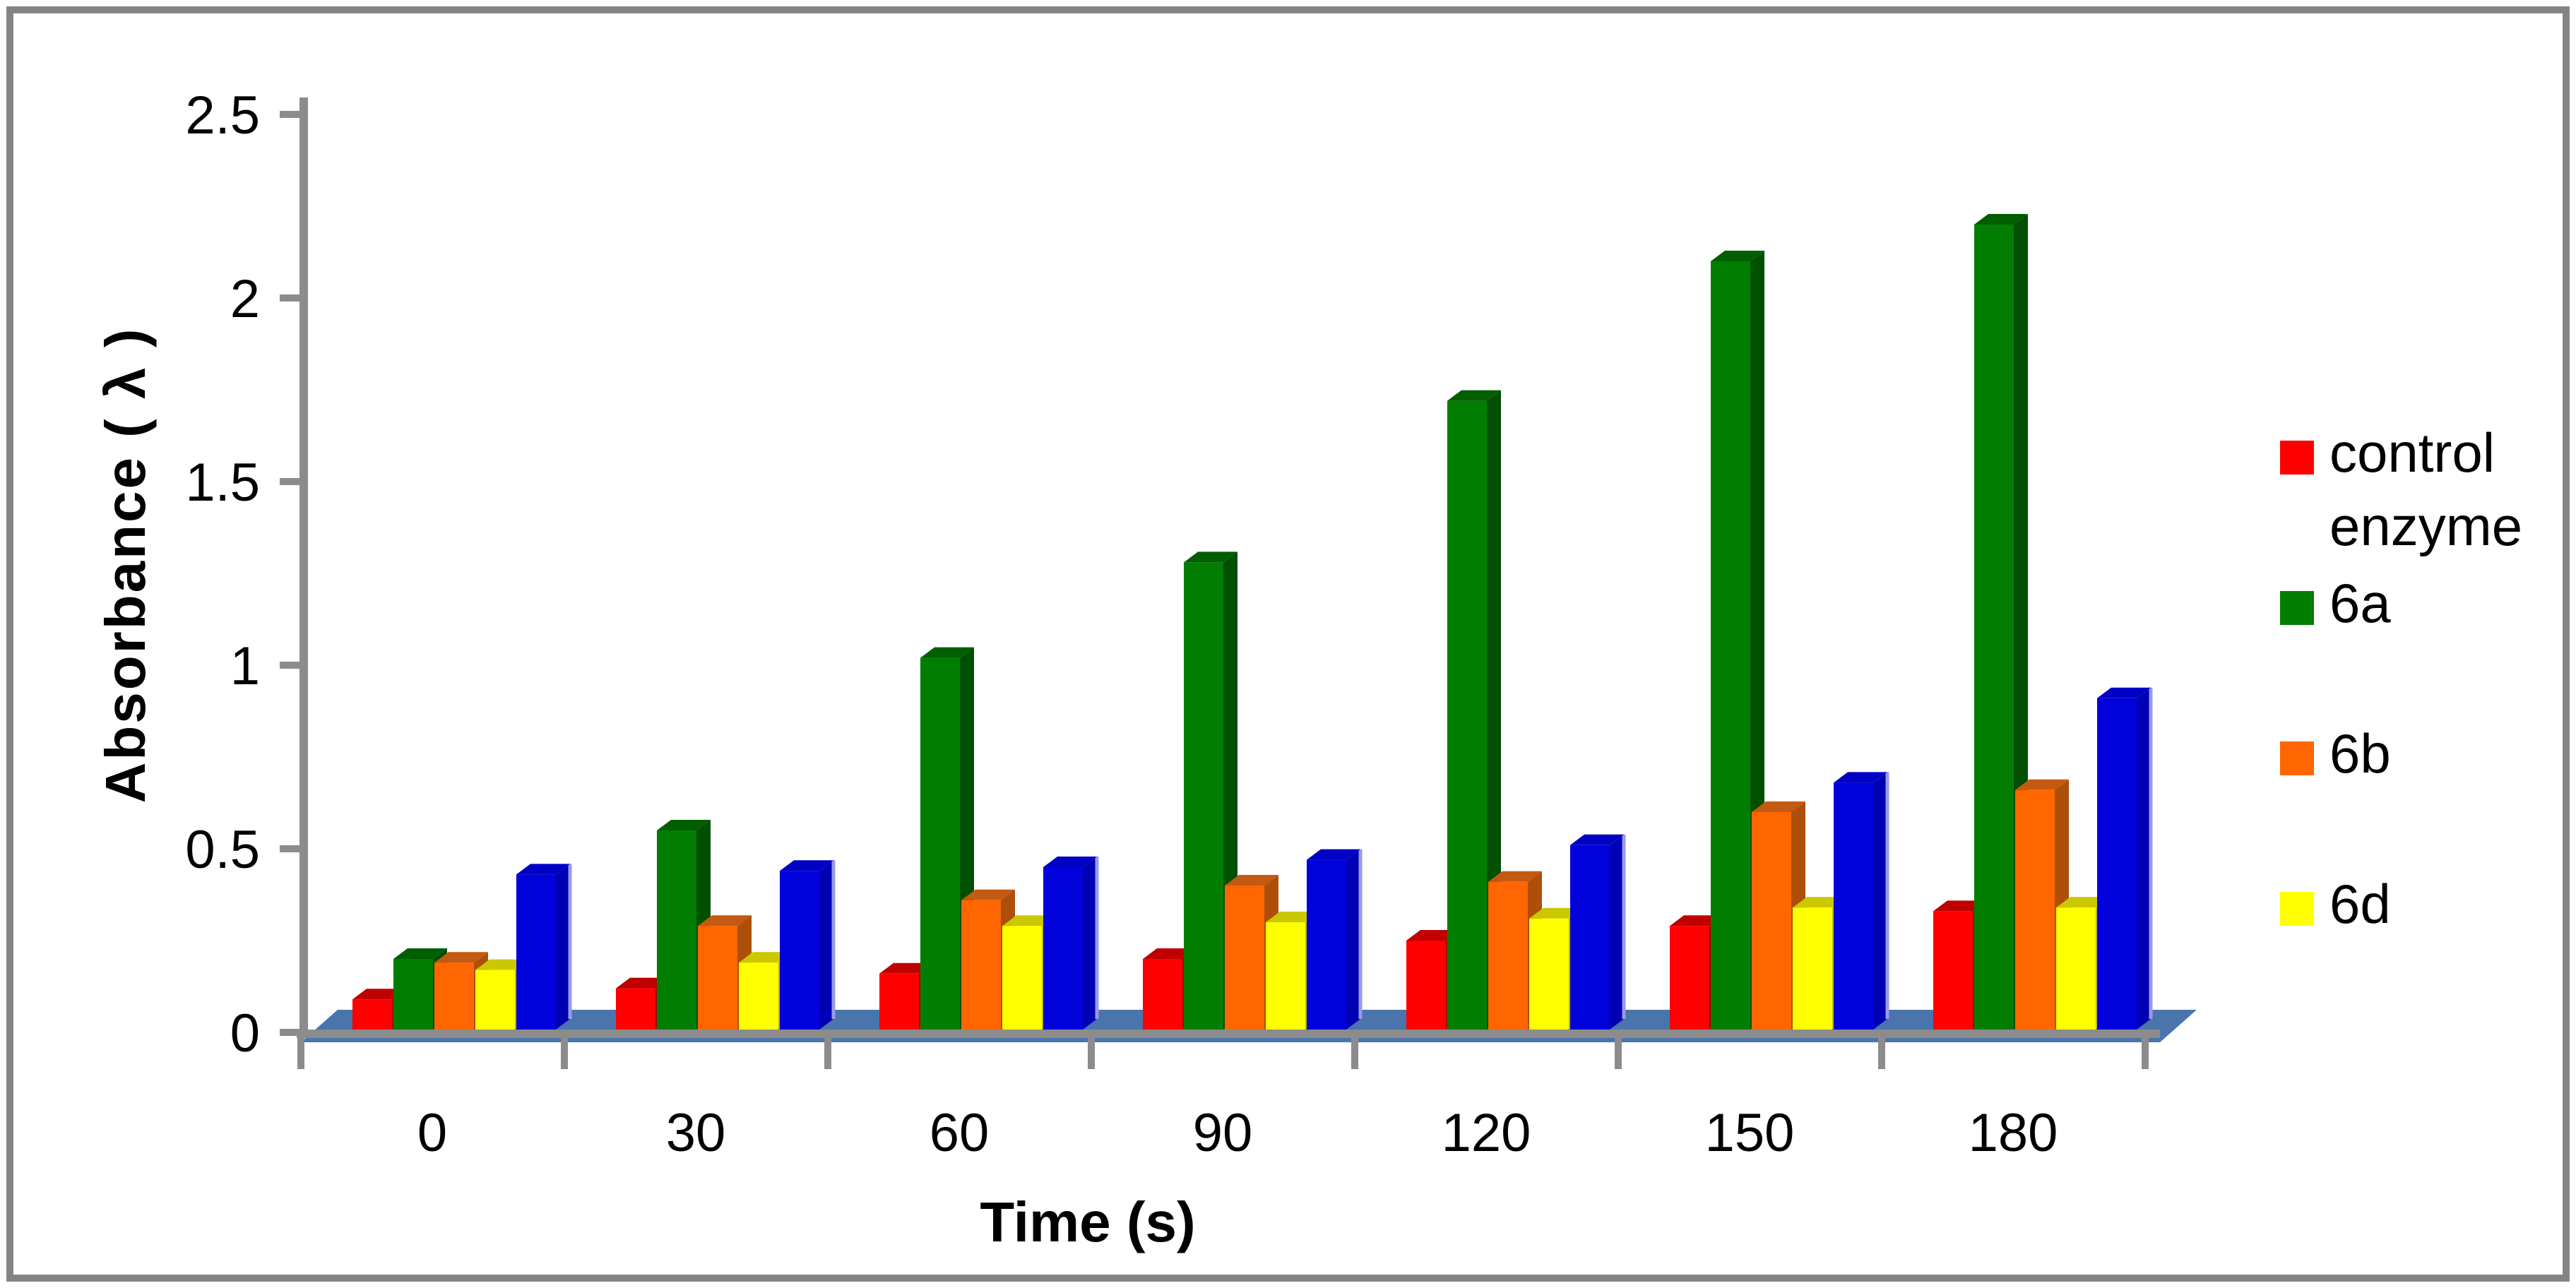 The image size is (2576, 1288). I want to click on bar-6a-t120, so click(1474, 710).